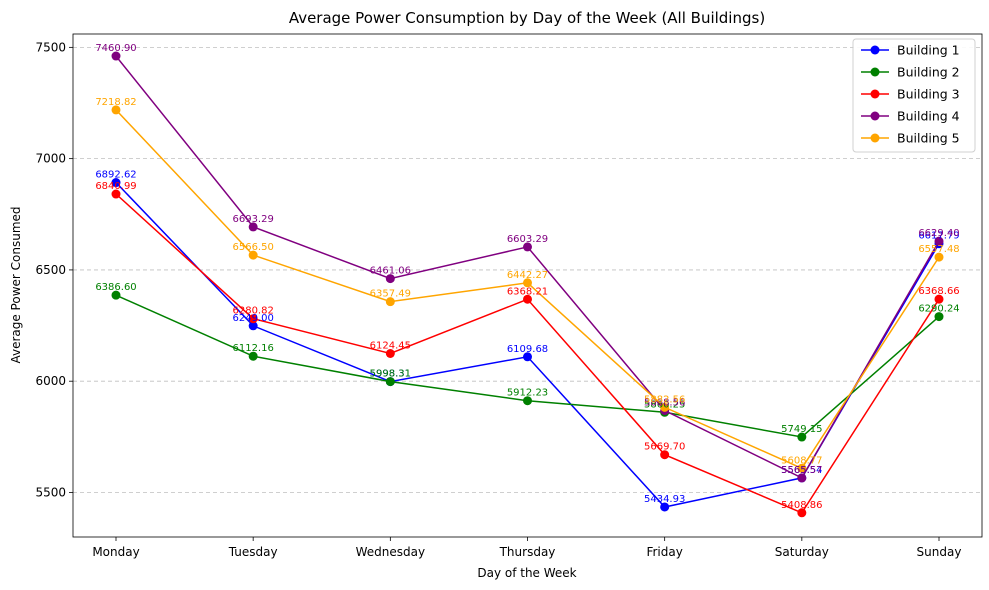  I want to click on data-label: 6112.16, so click(252, 348).